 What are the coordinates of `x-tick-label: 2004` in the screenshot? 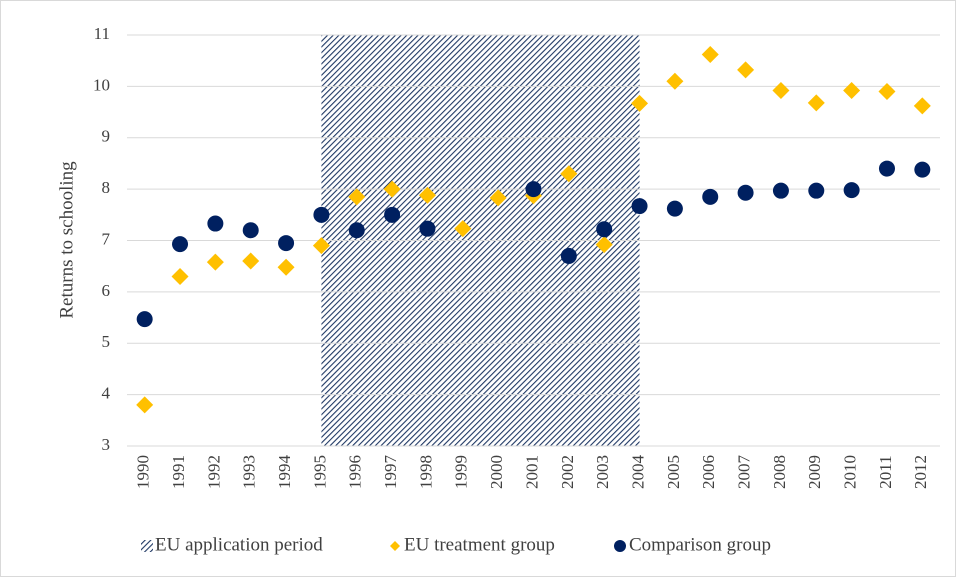 It's located at (637, 472).